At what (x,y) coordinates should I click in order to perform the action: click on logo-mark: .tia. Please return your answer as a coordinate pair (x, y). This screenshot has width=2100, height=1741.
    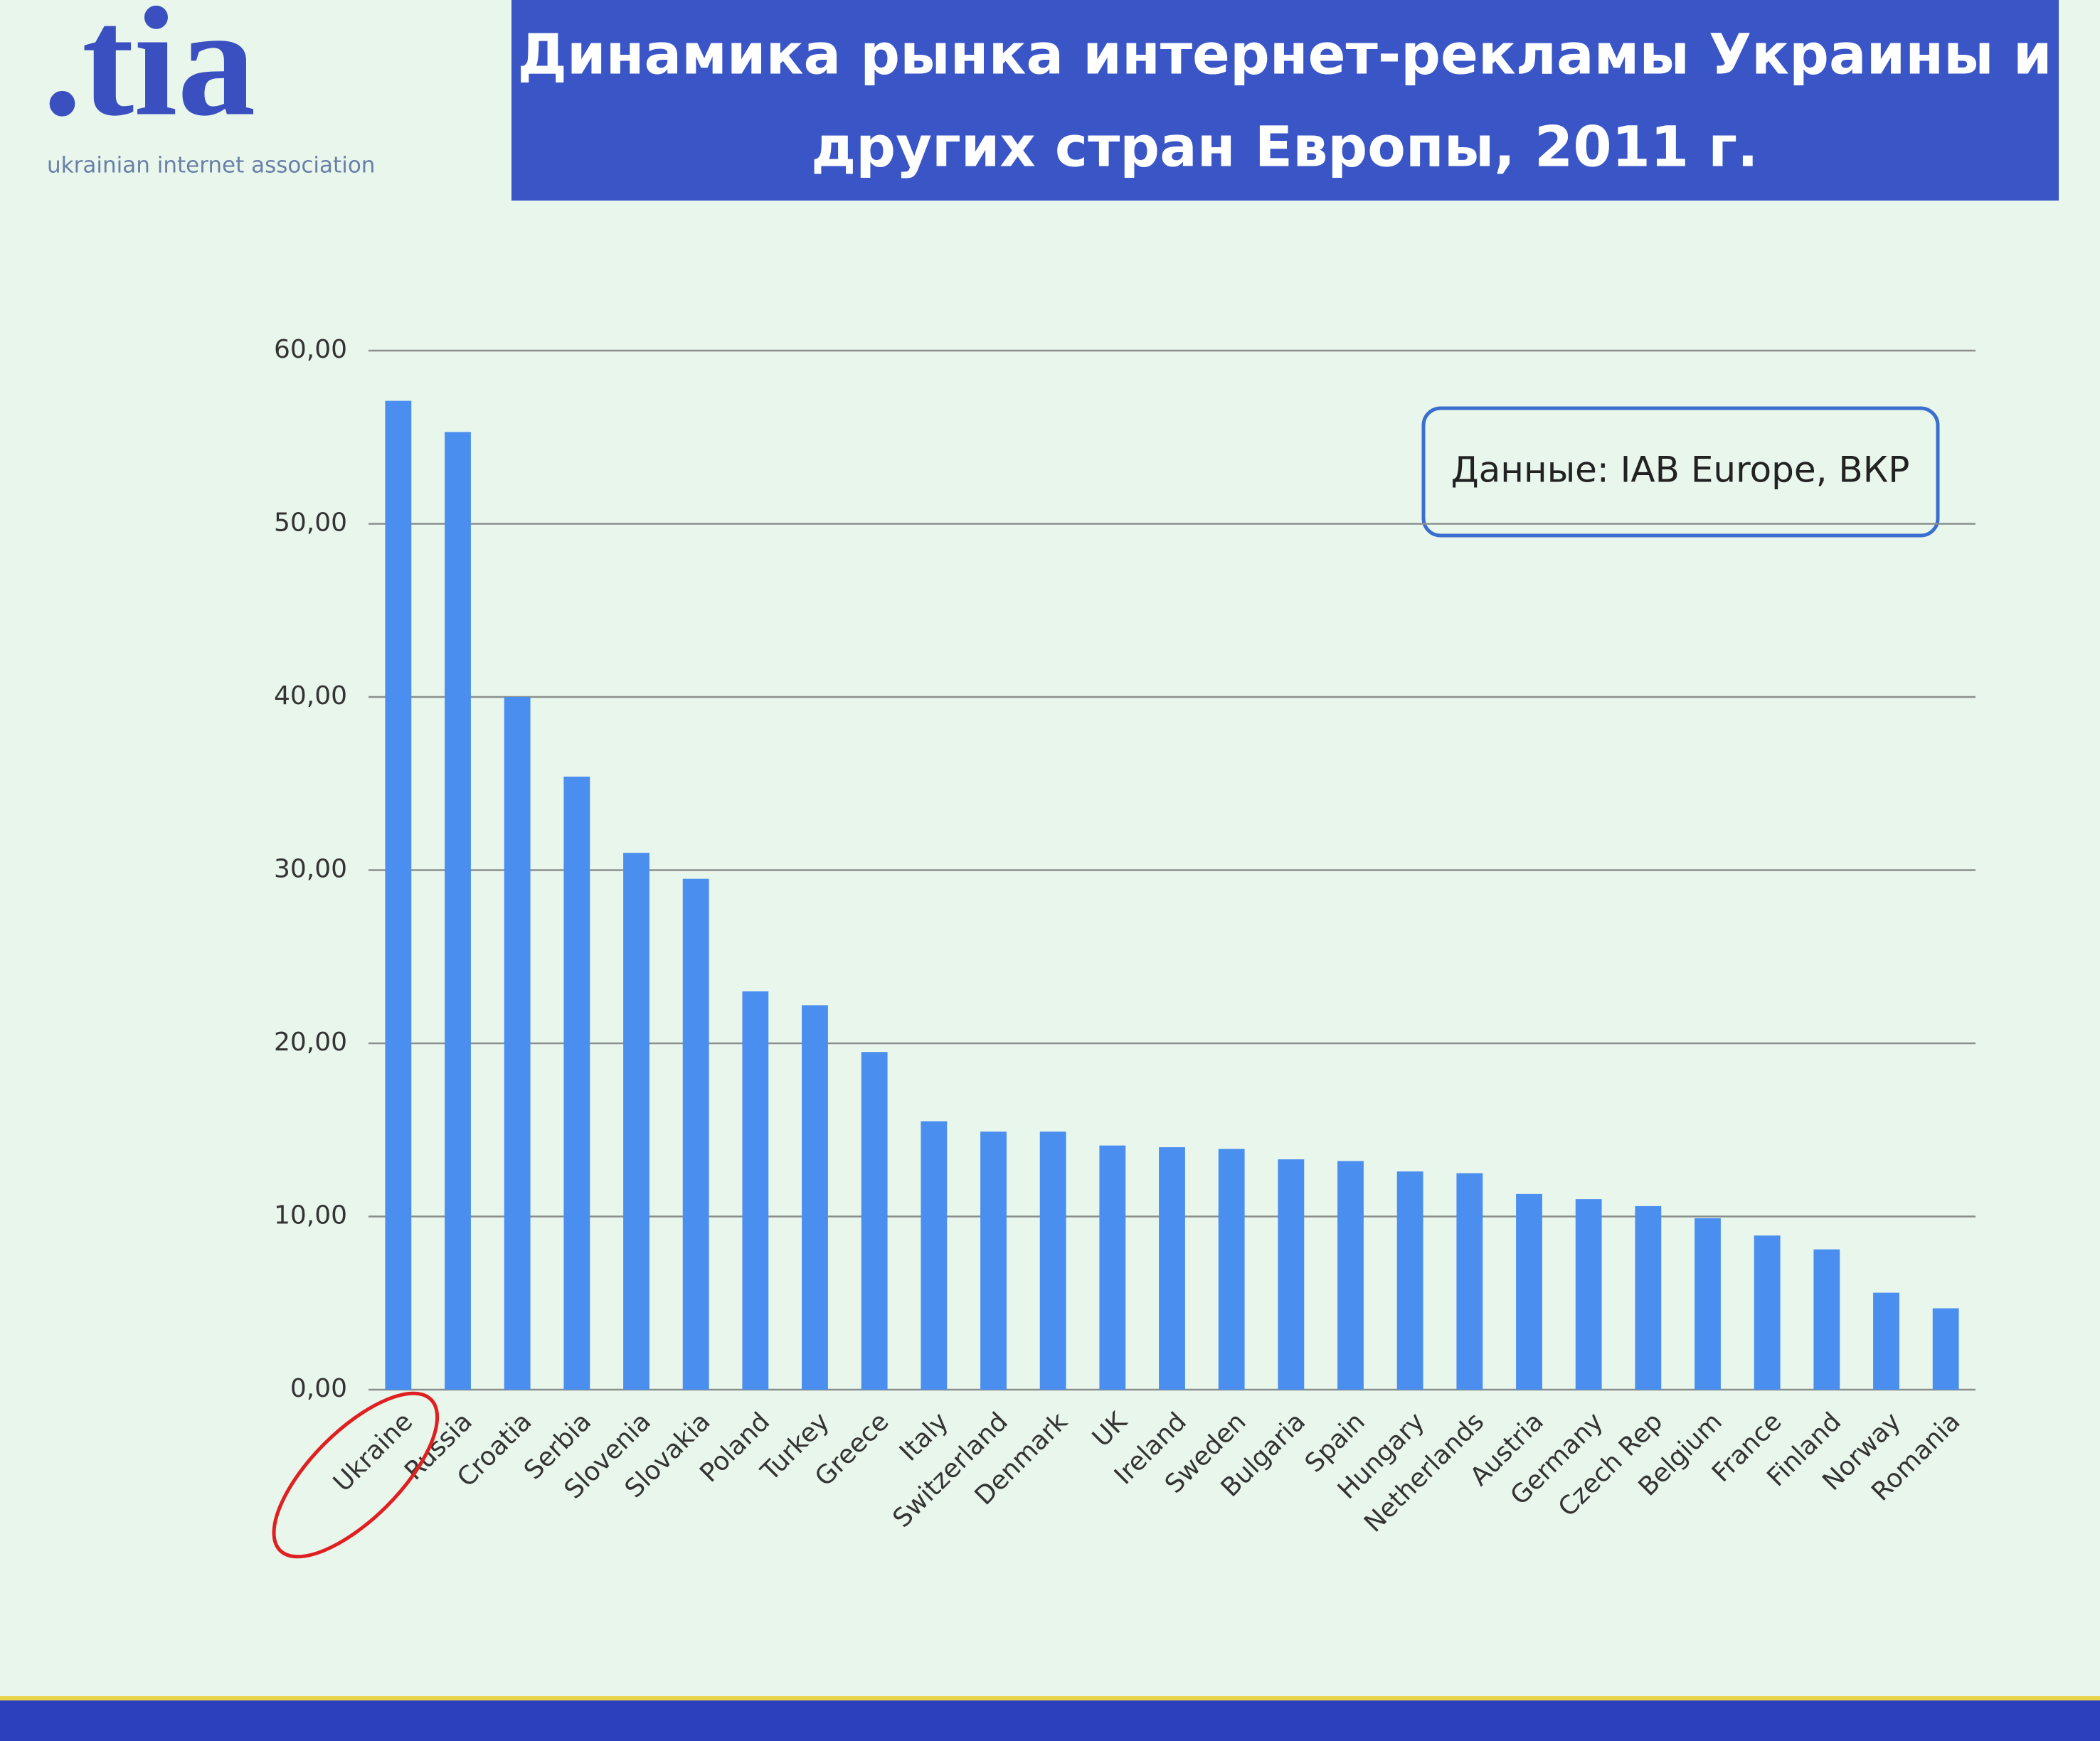
    Looking at the image, I should click on (149, 74).